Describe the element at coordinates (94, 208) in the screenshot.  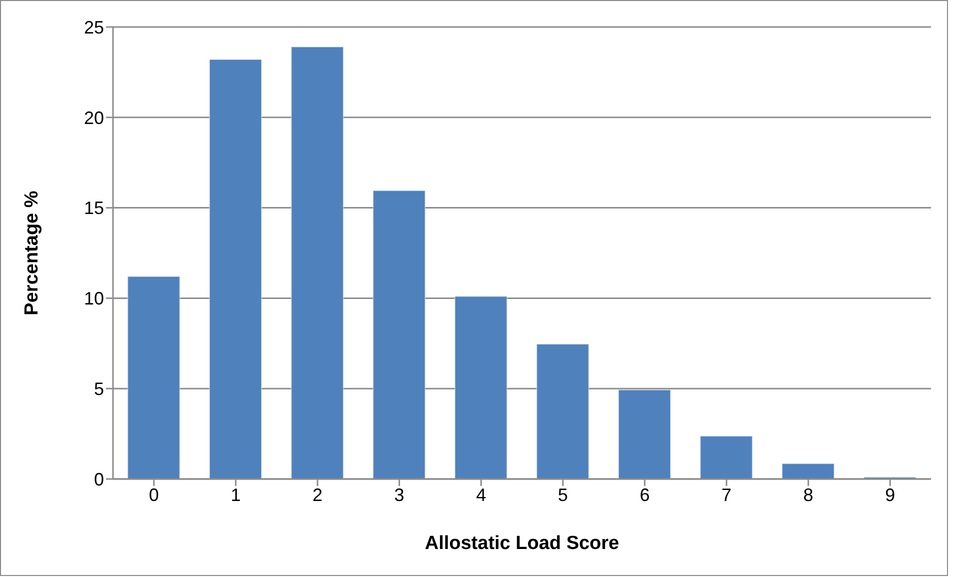
I see `y-tick-label: 15` at that location.